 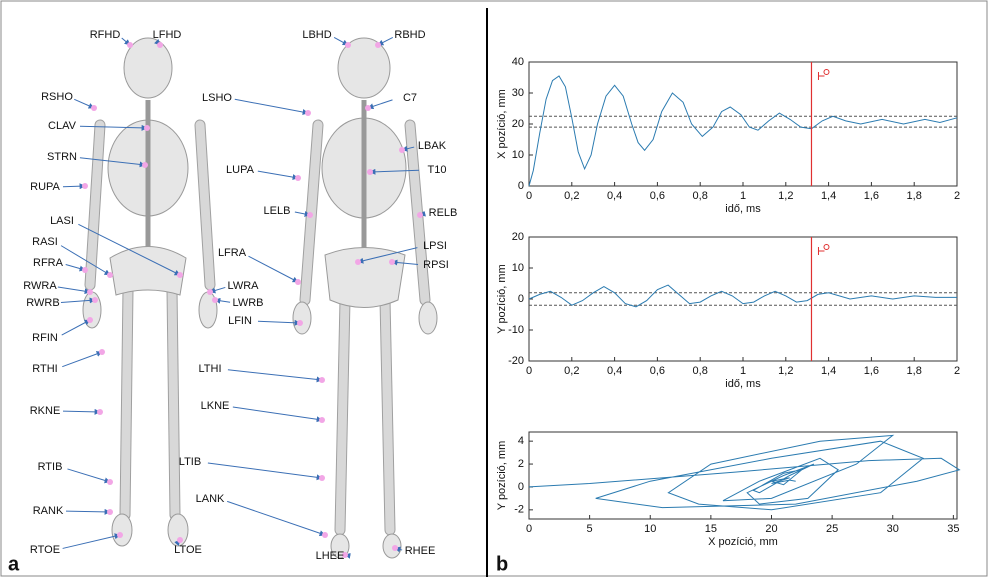 What do you see at coordinates (215, 406) in the screenshot?
I see `marker-label: LKNE` at bounding box center [215, 406].